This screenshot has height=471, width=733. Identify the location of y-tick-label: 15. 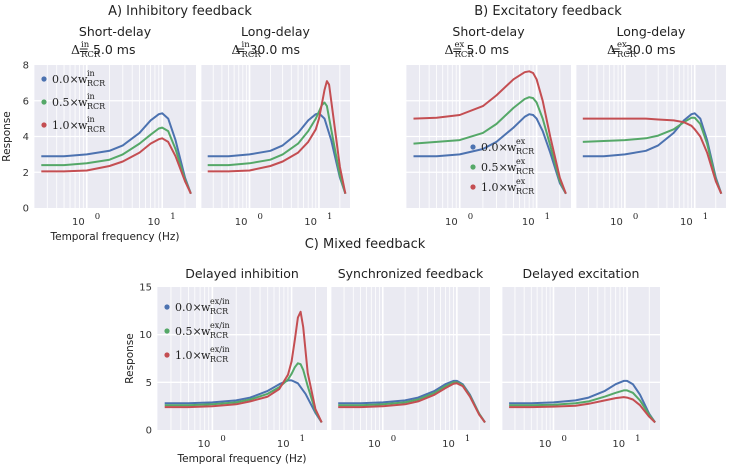
(145, 288).